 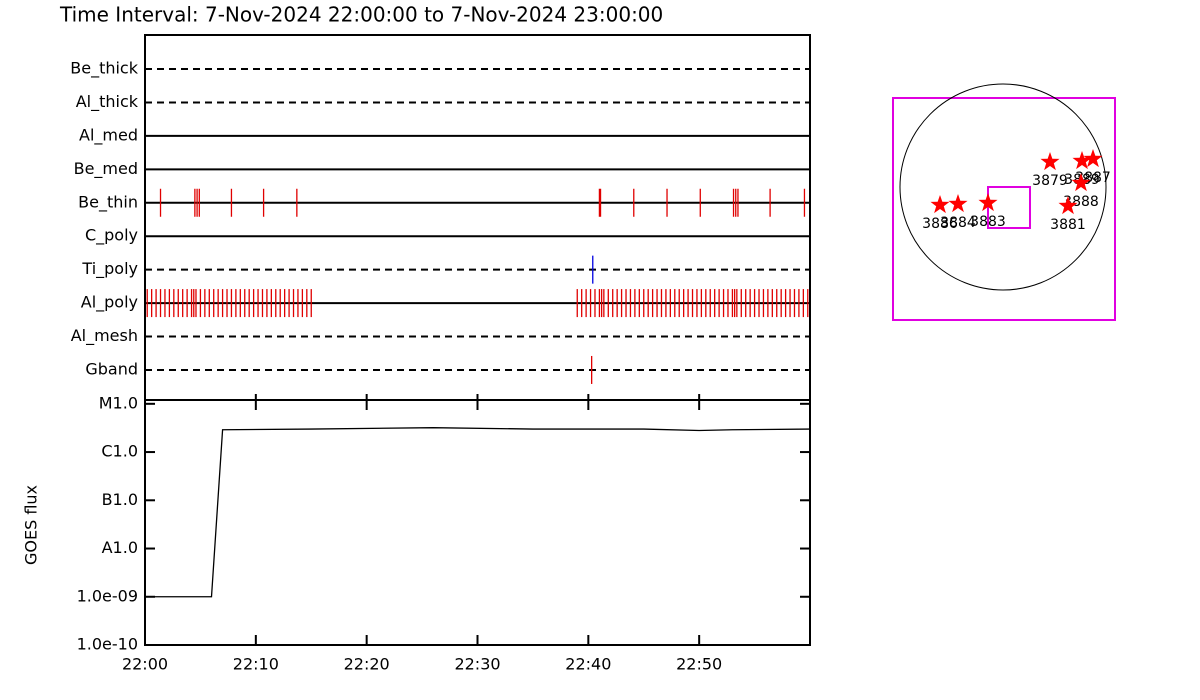 What do you see at coordinates (988, 222) in the screenshot?
I see `region-label: 3883` at bounding box center [988, 222].